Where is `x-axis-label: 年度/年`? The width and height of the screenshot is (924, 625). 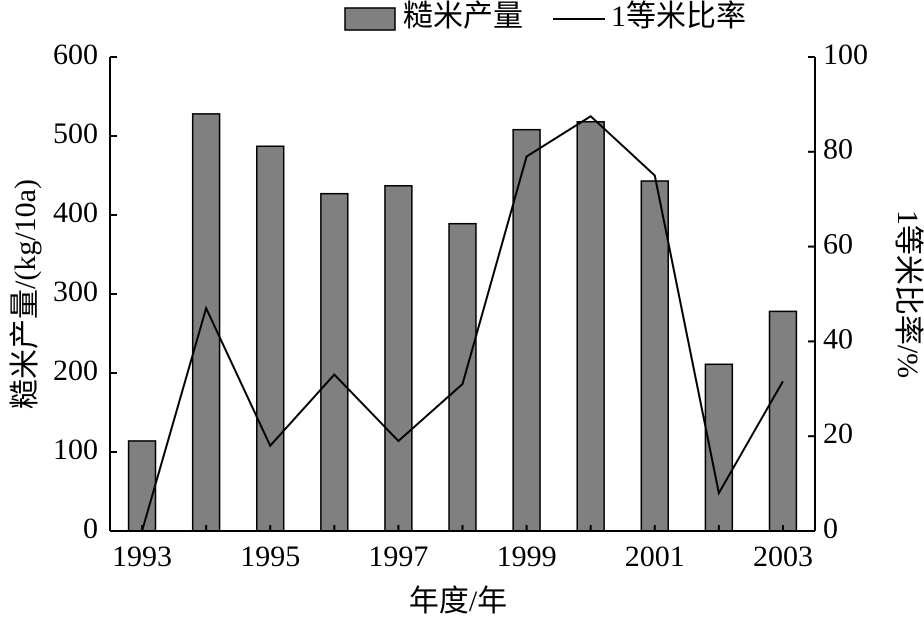
x-axis-label: 年度/年 is located at coordinates (458, 601).